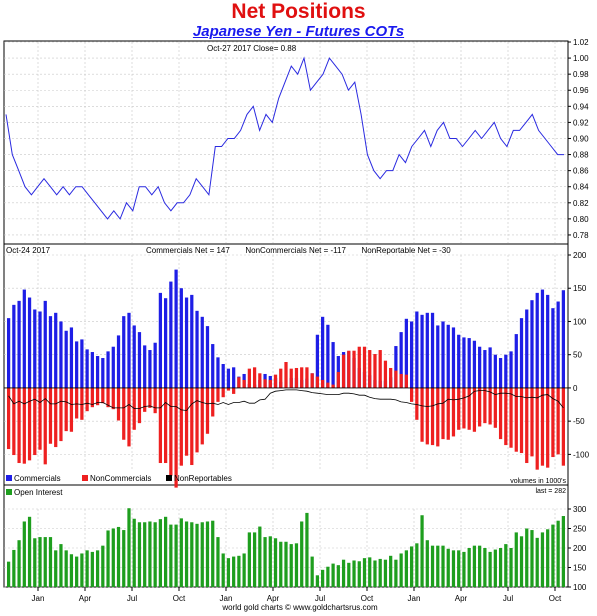 Image resolution: width=597 pixels, height=616 pixels. I want to click on price-tick-label: 0.78, so click(581, 235).